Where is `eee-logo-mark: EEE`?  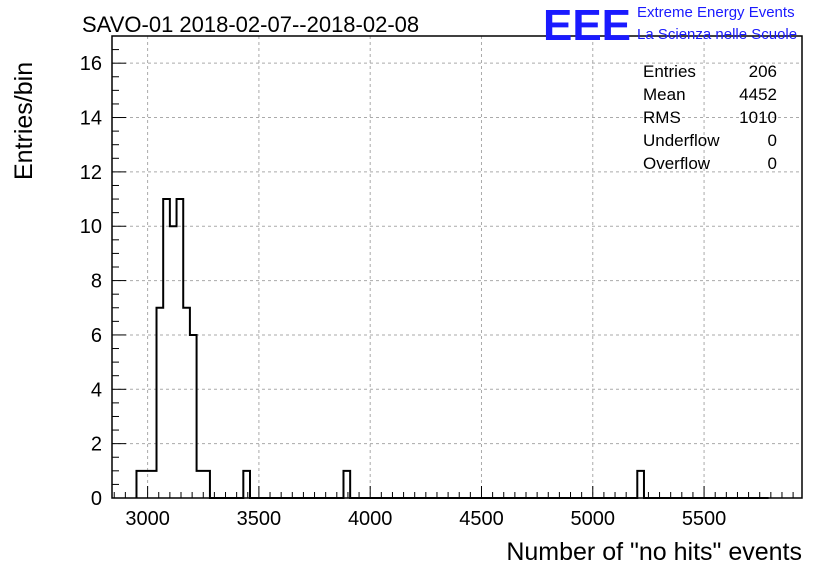
eee-logo-mark: EEE is located at coordinates (587, 25).